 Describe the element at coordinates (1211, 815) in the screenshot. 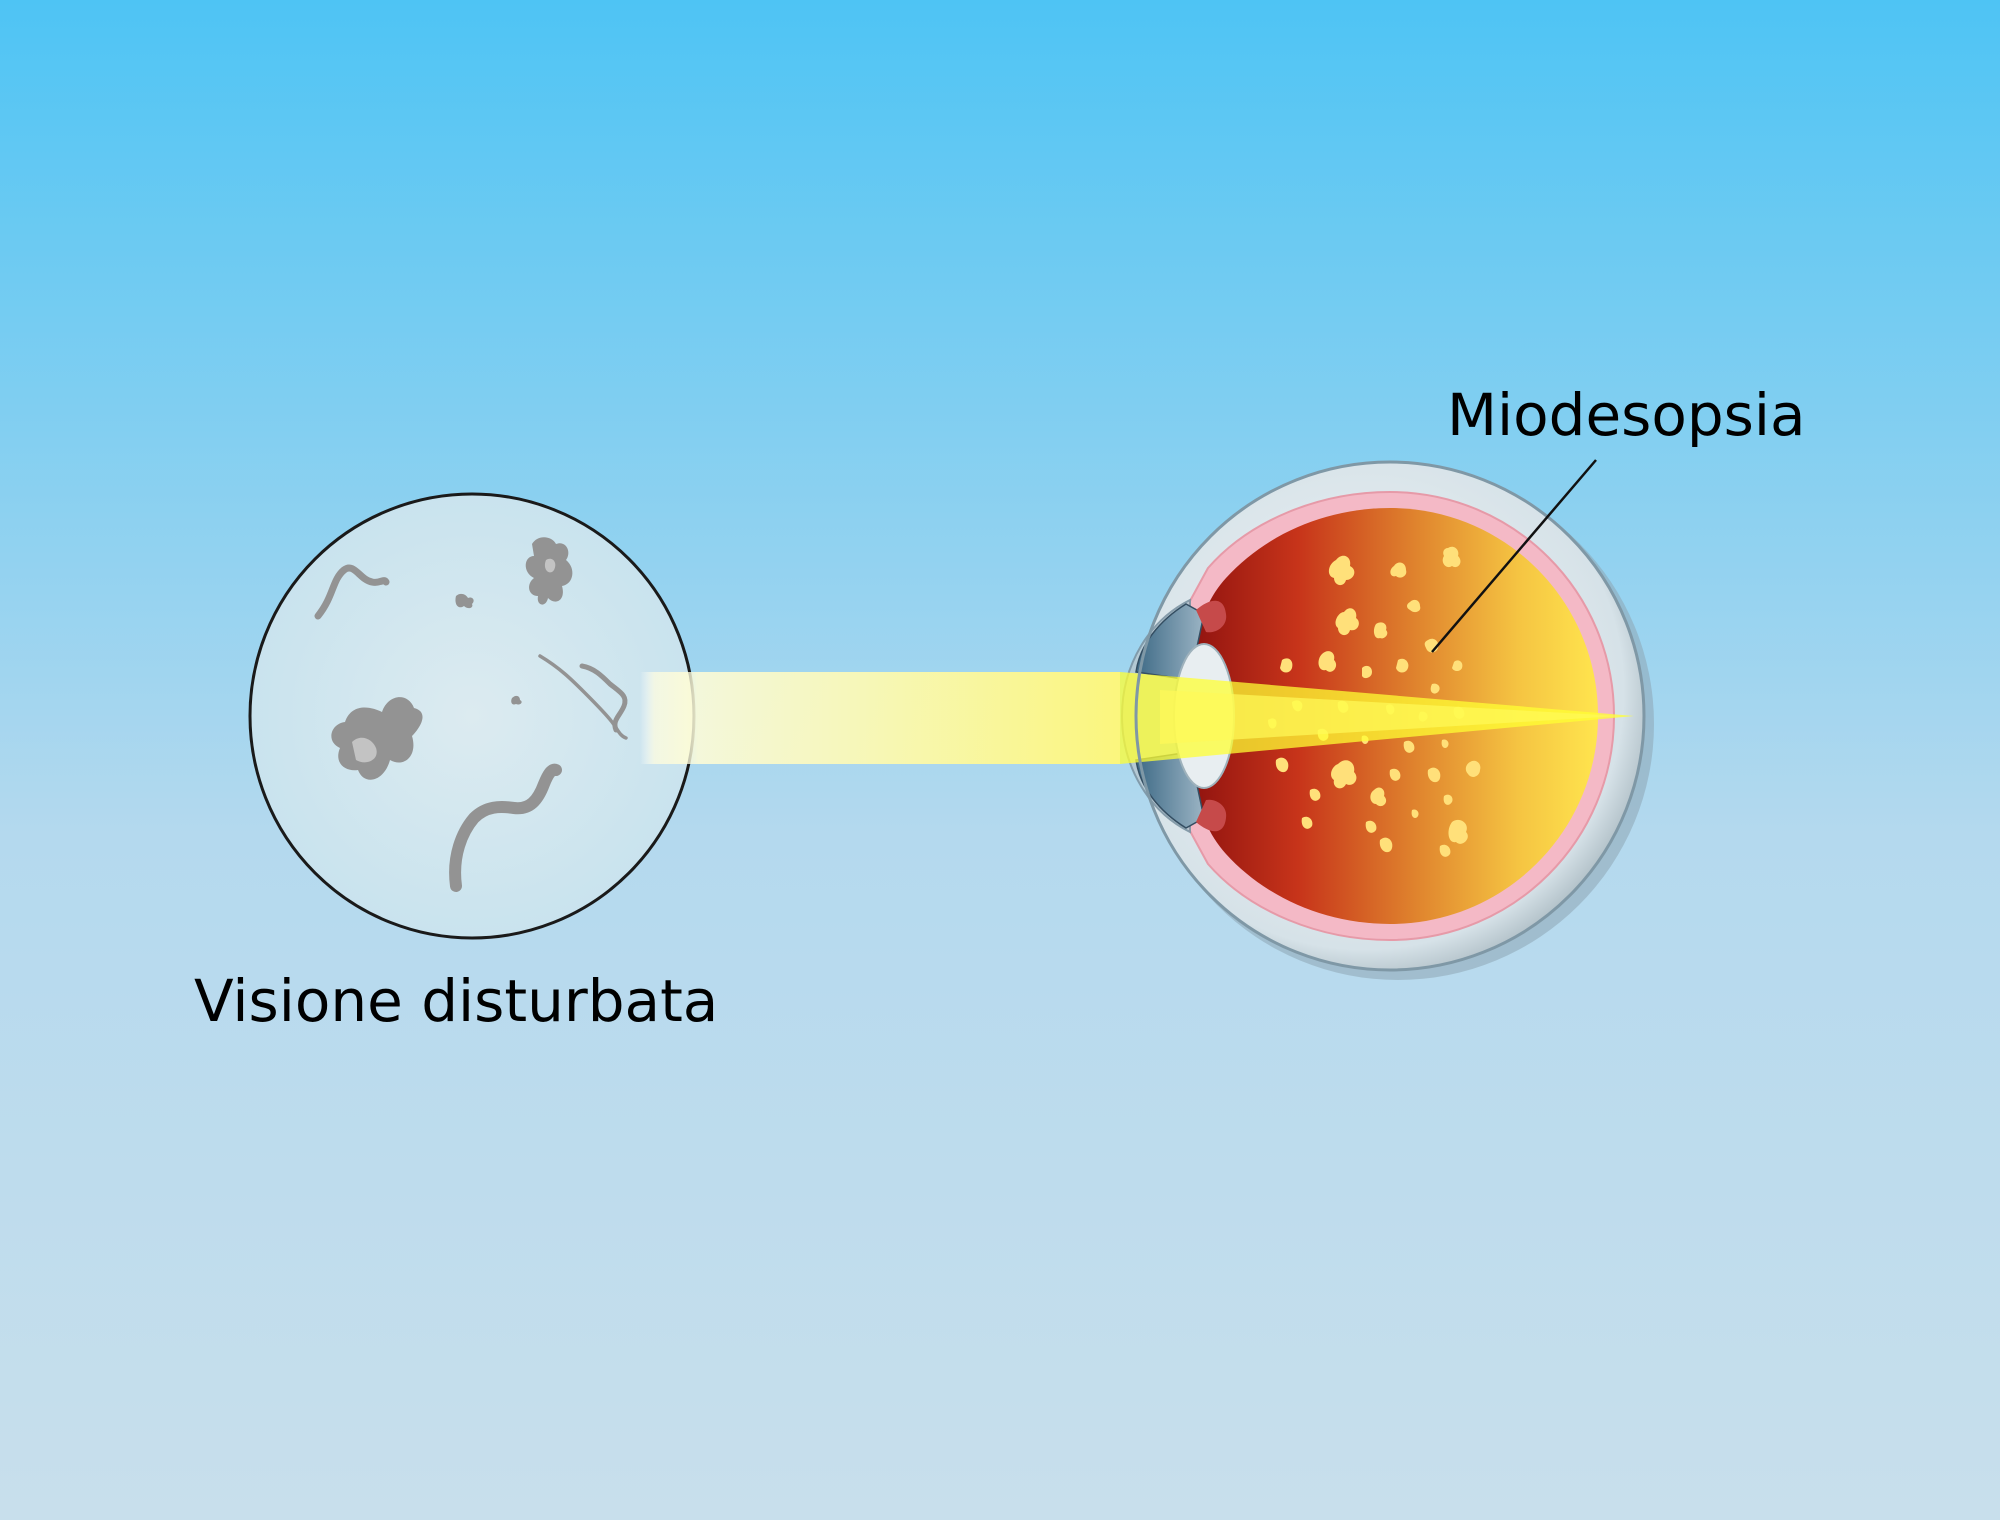

I see `ciliary-body-lower` at that location.